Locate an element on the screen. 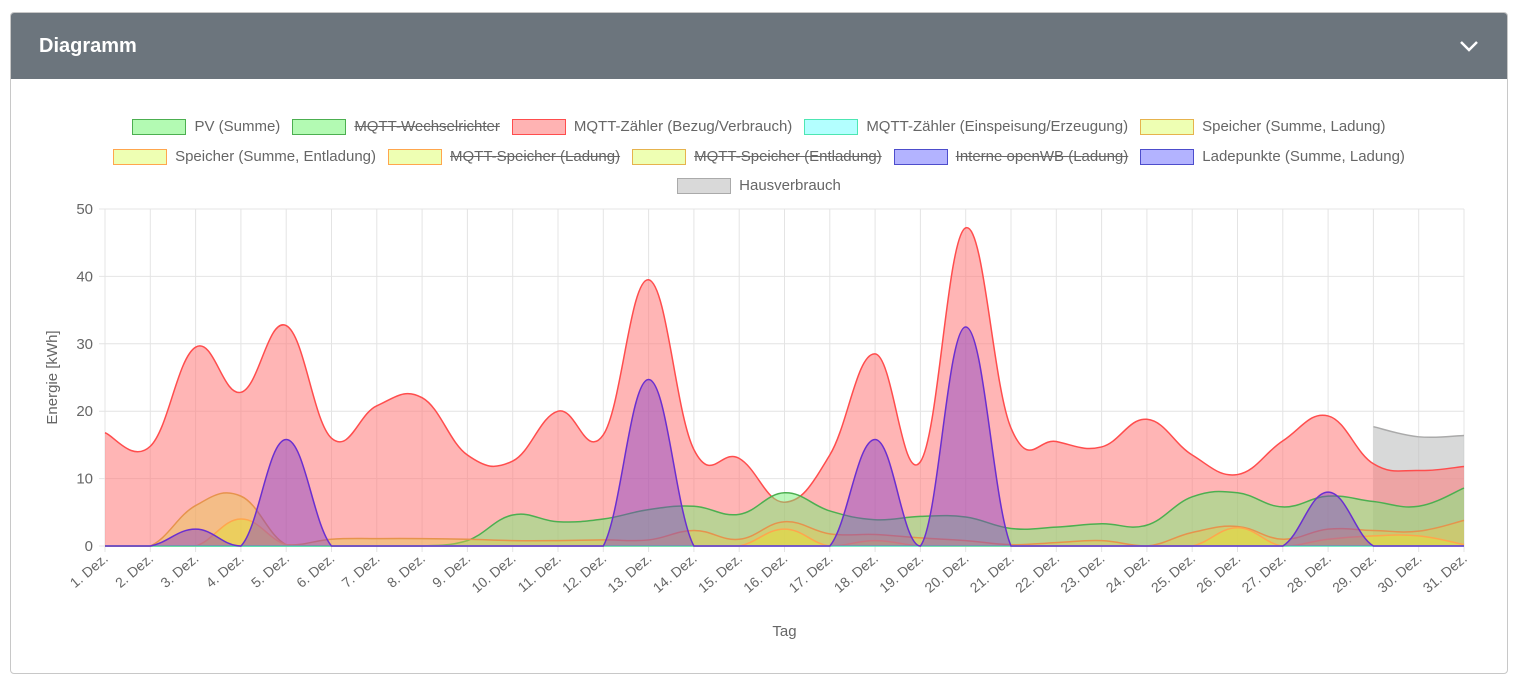 This screenshot has width=1516, height=679. x-tick-label: 13. Dez. is located at coordinates (629, 573).